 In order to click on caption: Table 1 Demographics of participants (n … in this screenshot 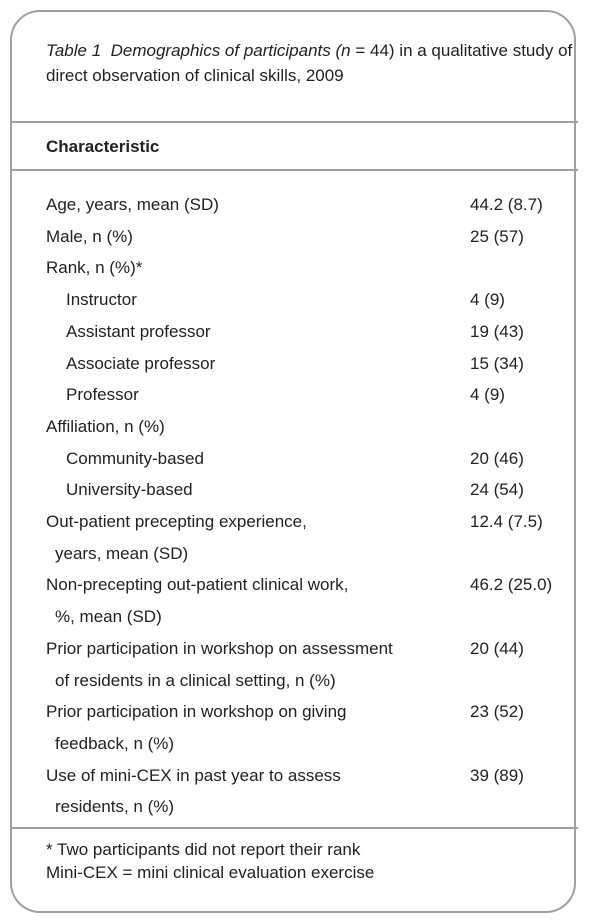, I will do `click(311, 63)`.